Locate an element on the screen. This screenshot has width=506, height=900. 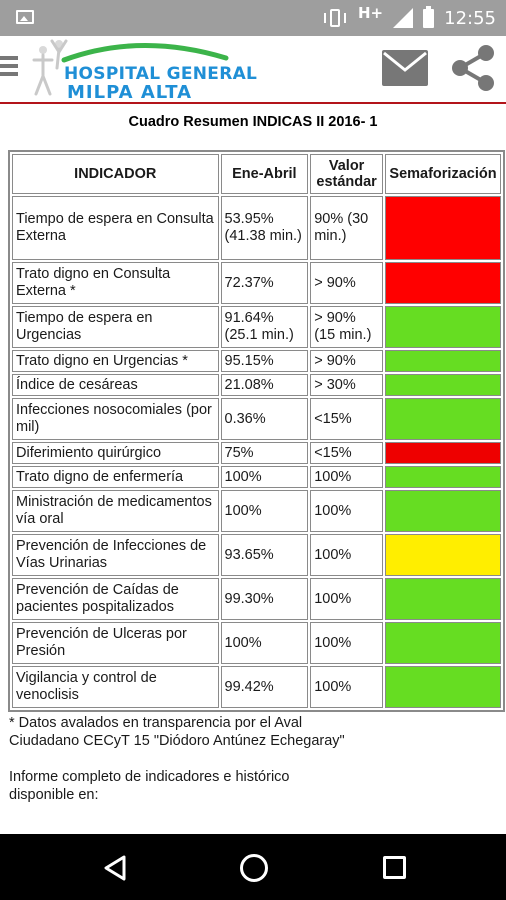
value-ene-abril: 99.30% is located at coordinates (264, 599).